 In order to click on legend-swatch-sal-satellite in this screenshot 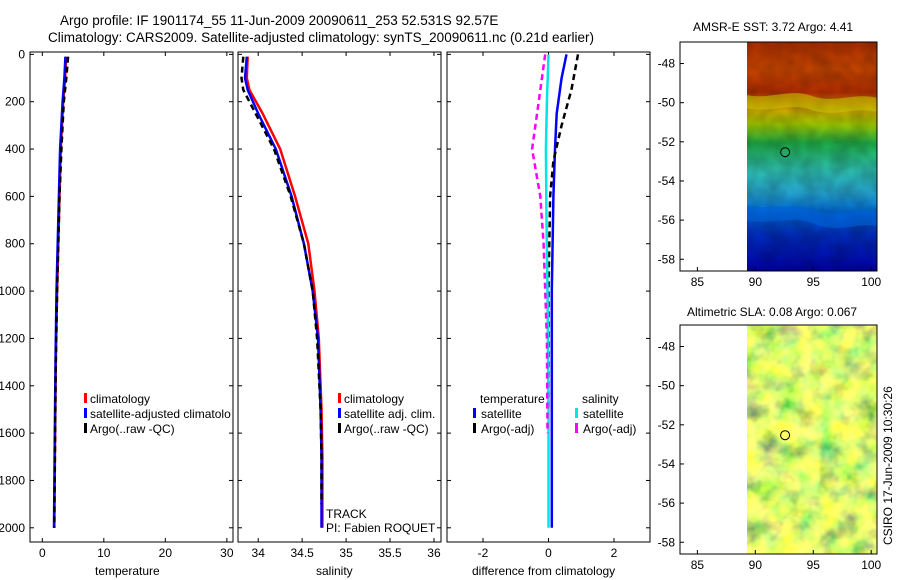, I will do `click(576, 413)`.